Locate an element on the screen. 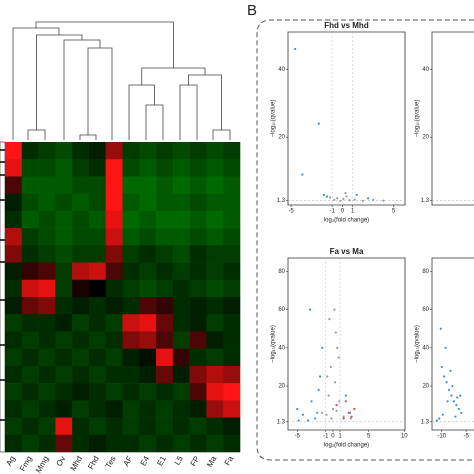  x-tick-label: -1 is located at coordinates (326, 437).